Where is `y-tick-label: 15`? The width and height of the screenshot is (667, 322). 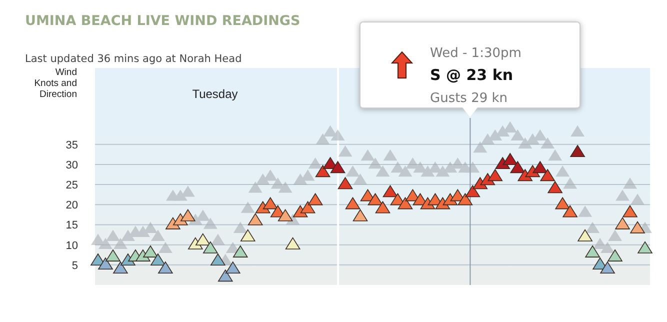
y-tick-label: 15 is located at coordinates (72, 226).